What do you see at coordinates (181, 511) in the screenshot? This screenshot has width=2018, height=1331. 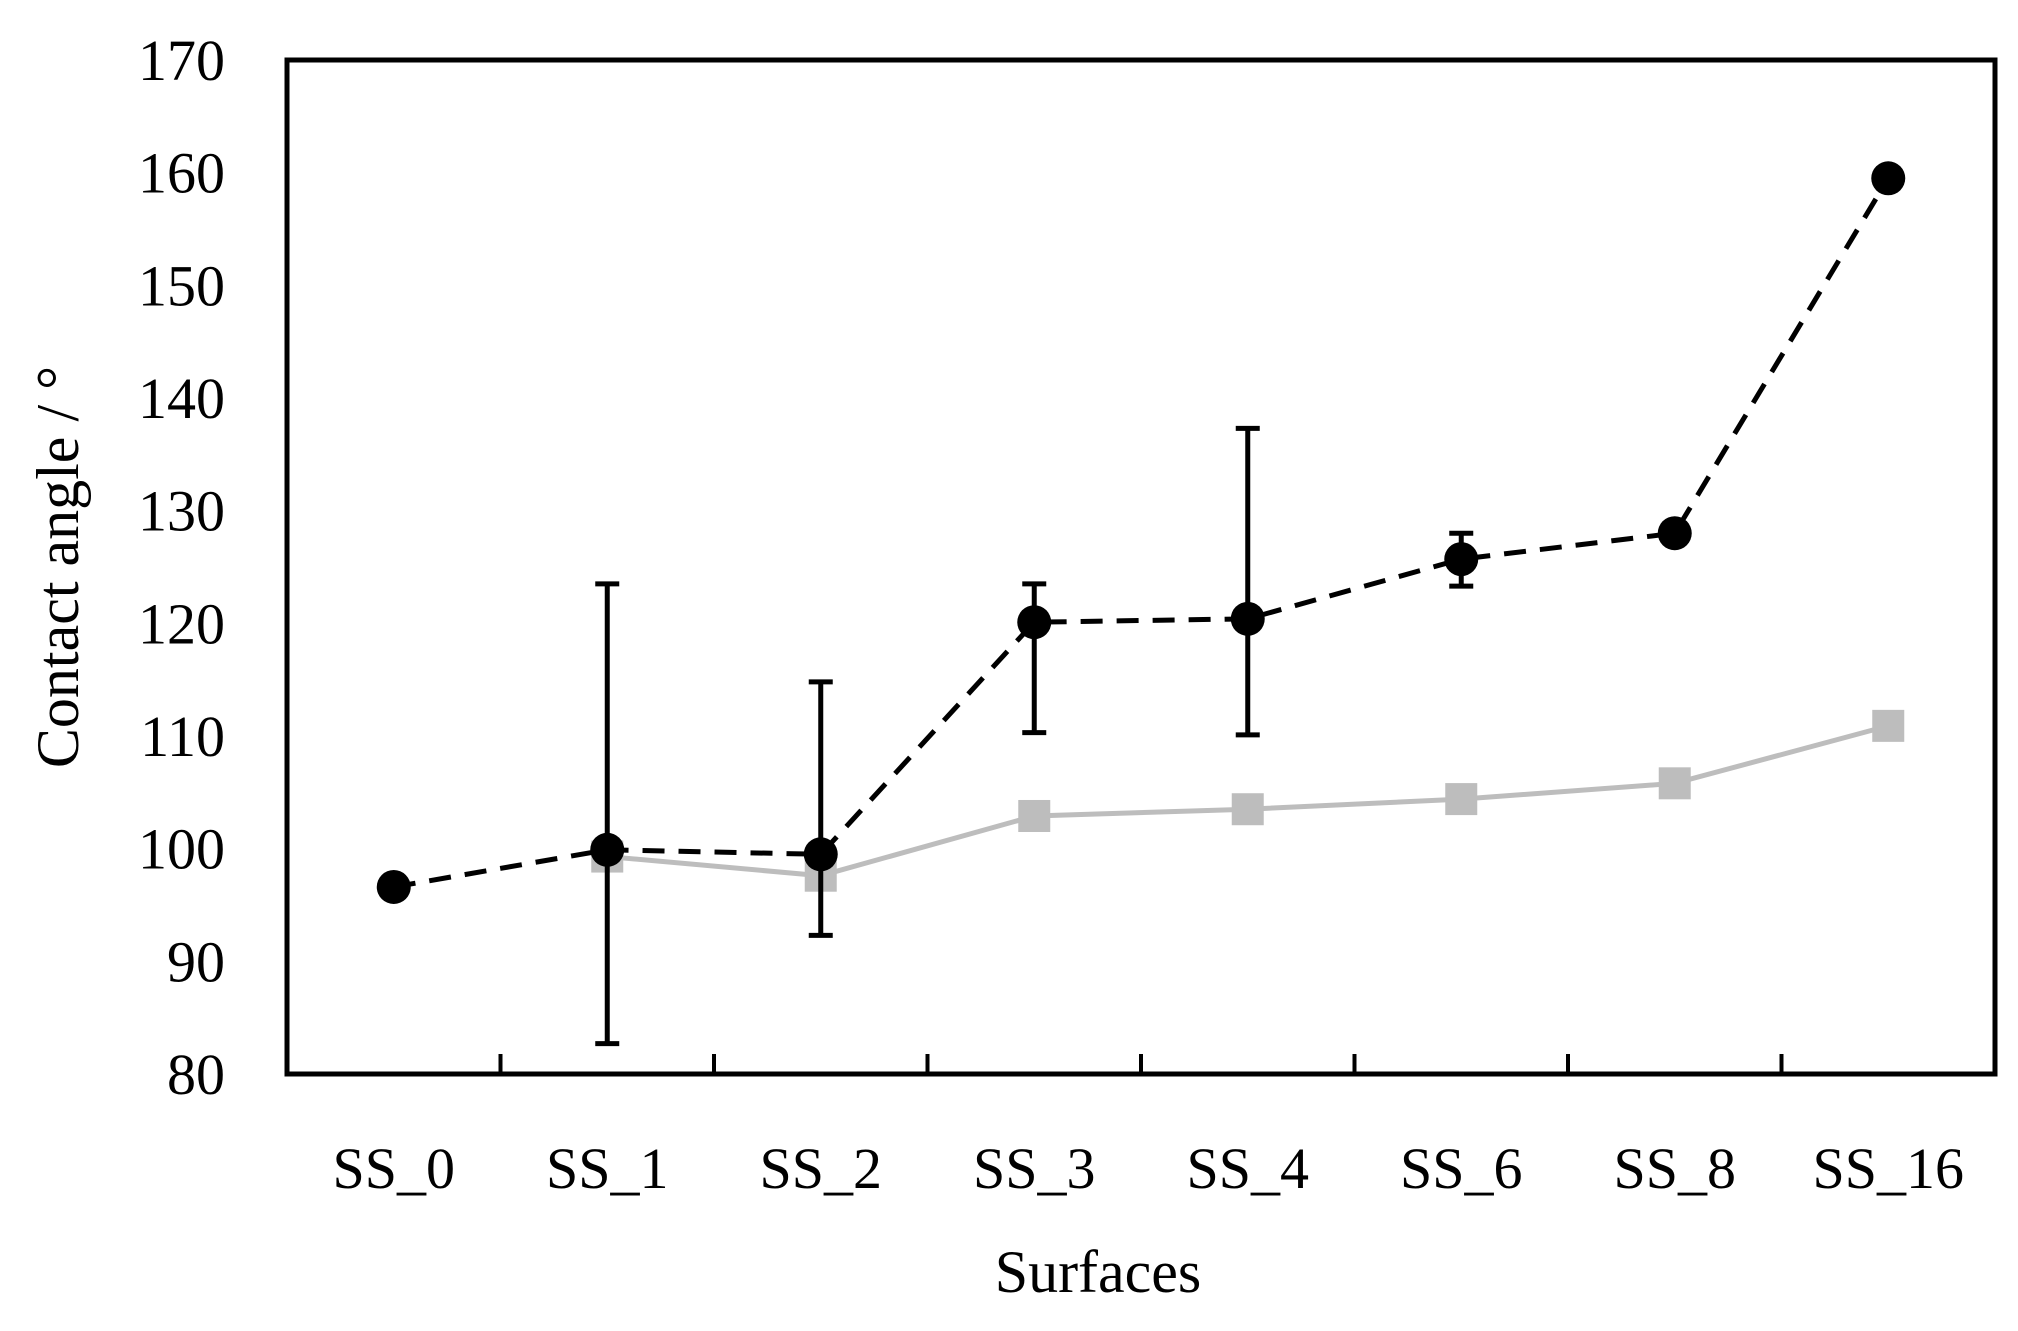 I see `y-tick-label: 130` at bounding box center [181, 511].